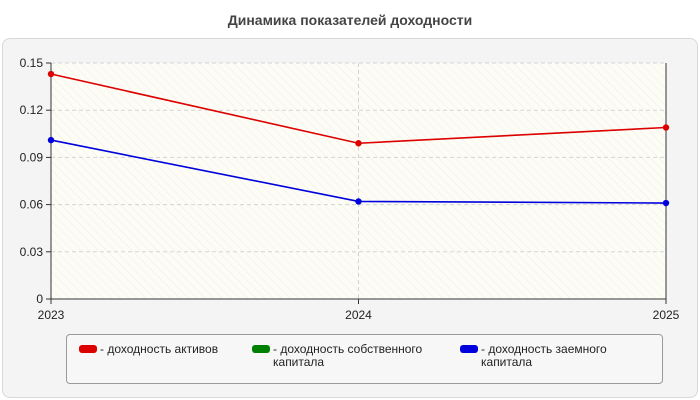 This screenshot has width=700, height=400. I want to click on legend-label-debt: - доходность заемного капитала, so click(544, 355).